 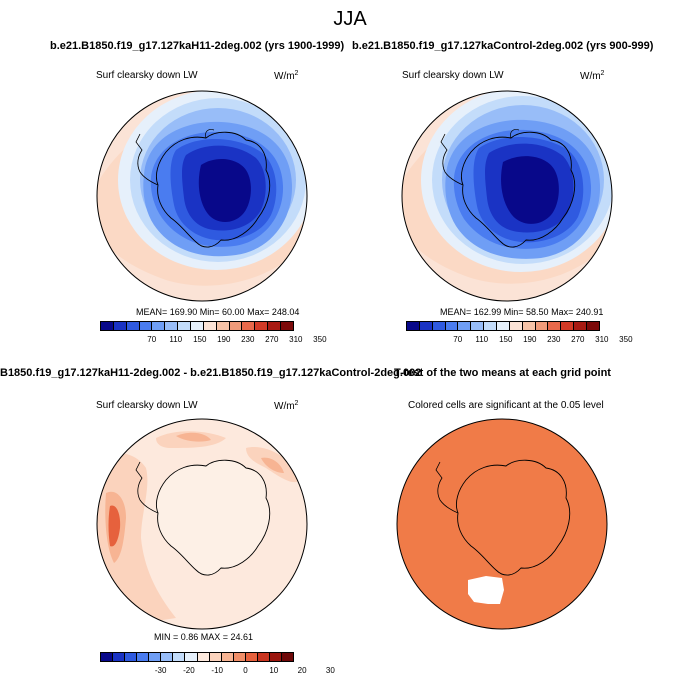 What do you see at coordinates (160, 670) in the screenshot?
I see `colorbar-tick-label: -30` at bounding box center [160, 670].